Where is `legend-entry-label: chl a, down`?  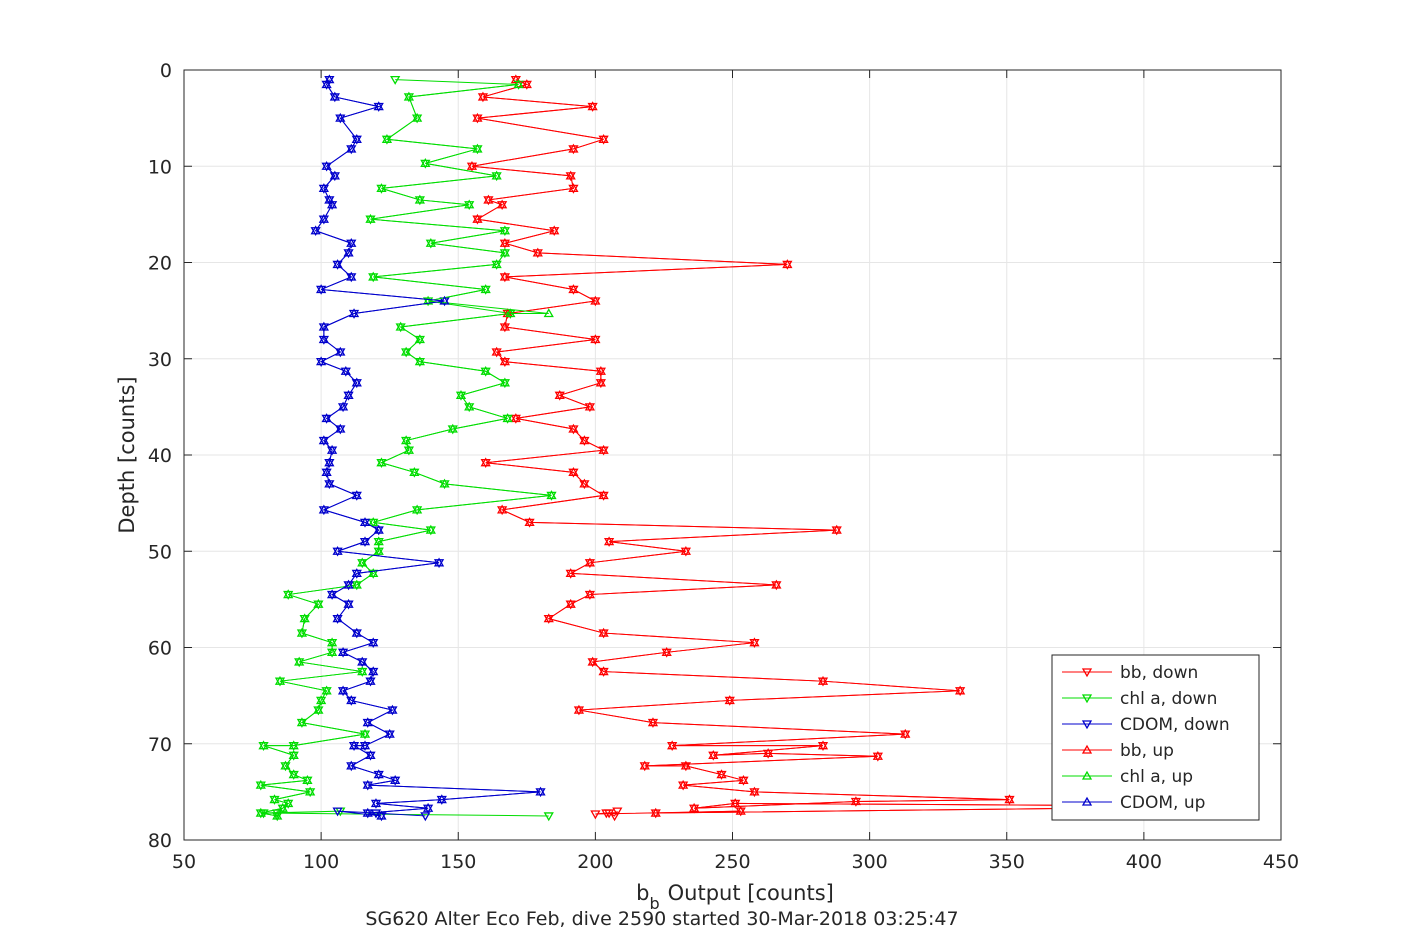 legend-entry-label: chl a, down is located at coordinates (1168, 699).